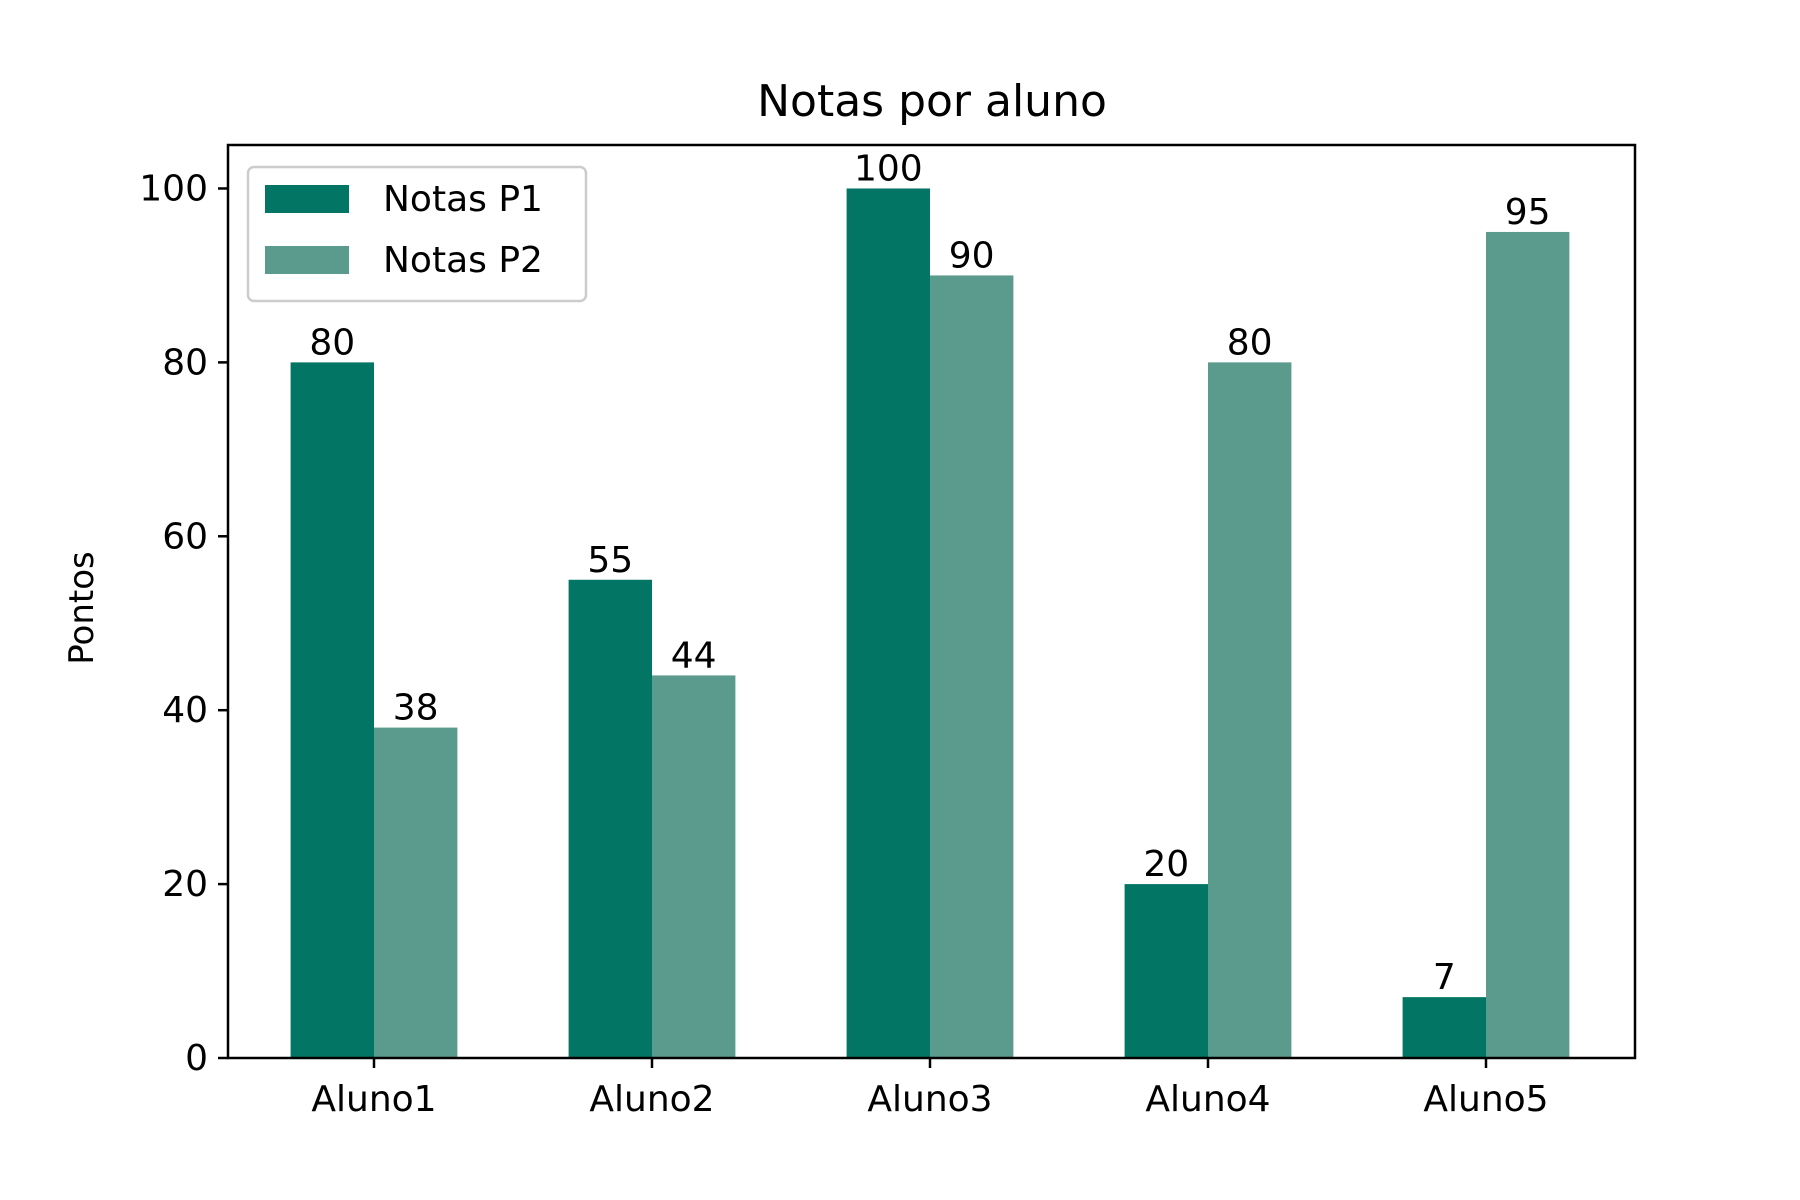 The image size is (1800, 1200). Describe the element at coordinates (183, 623) in the screenshot. I see `y-axis: 0 20 40 60 80 100` at that location.